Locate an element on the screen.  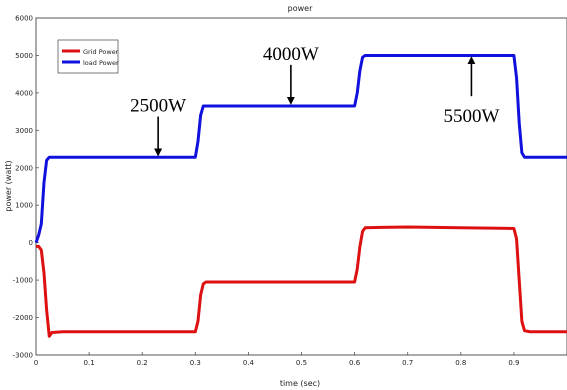
x-tick-label: 0.4 is located at coordinates (249, 363).